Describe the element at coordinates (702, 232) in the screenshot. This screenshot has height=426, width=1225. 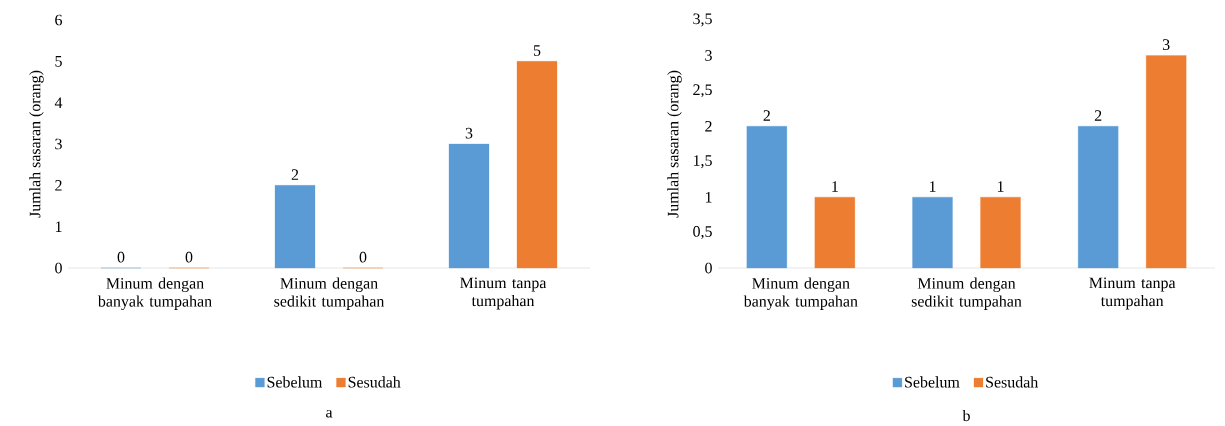
I see `y-tick-label: 0,5` at that location.